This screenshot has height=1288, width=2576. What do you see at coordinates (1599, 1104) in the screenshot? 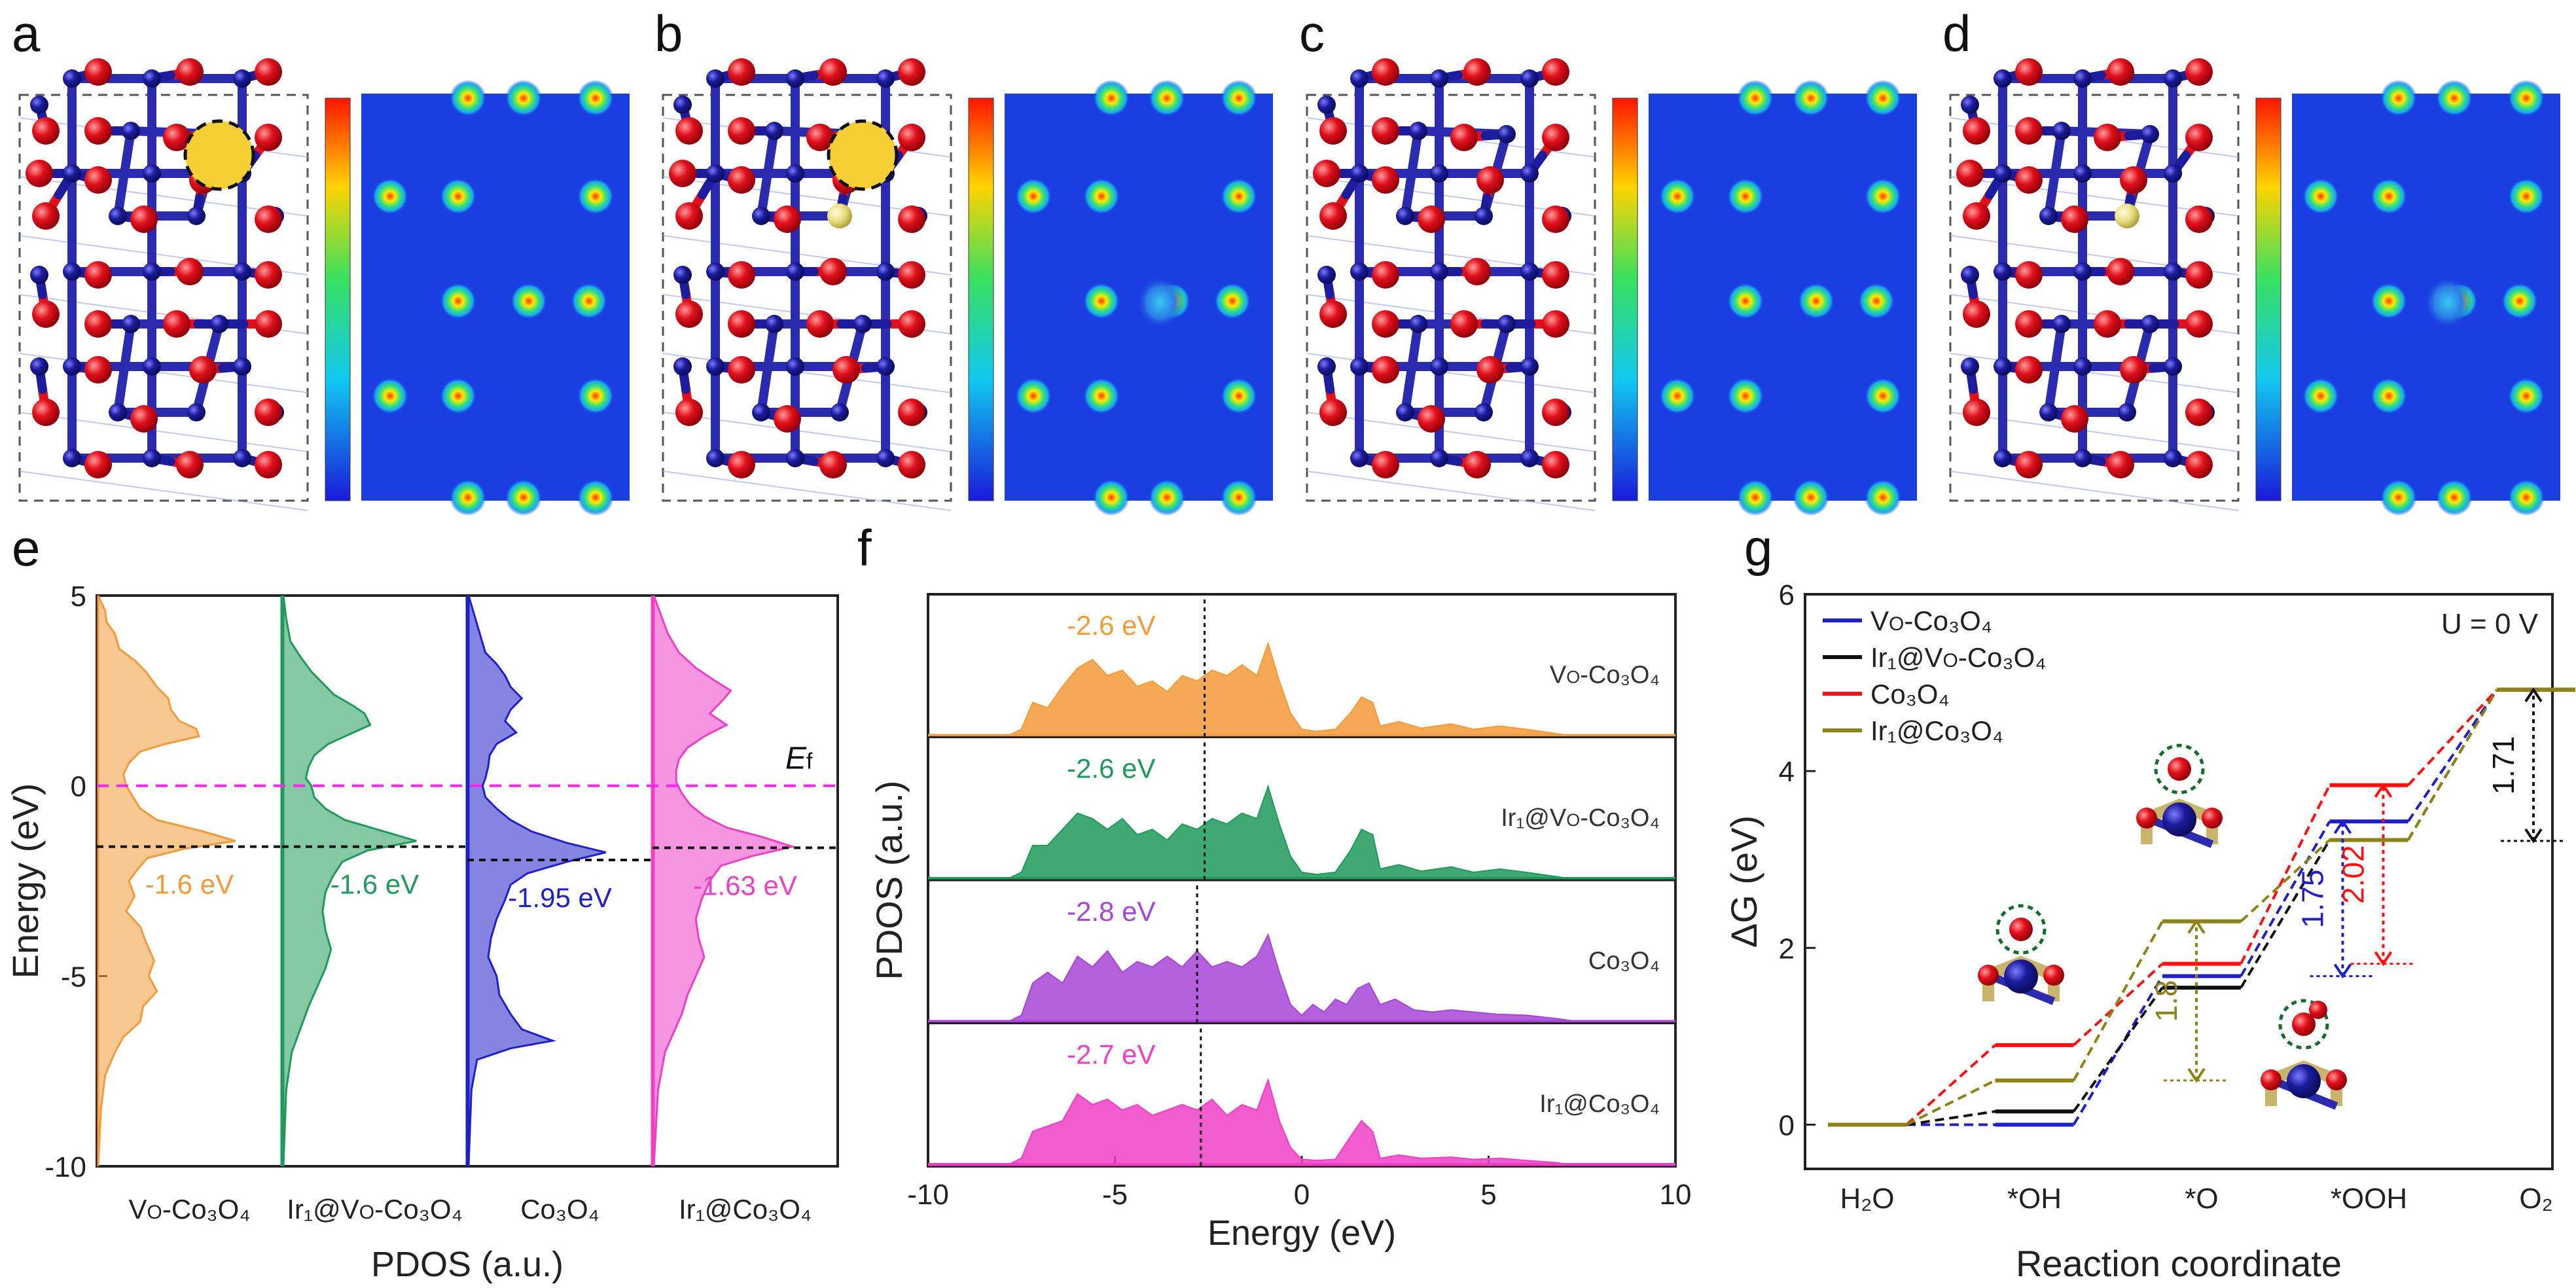
I see `series-label: Ir₁@Co₃O₄` at bounding box center [1599, 1104].